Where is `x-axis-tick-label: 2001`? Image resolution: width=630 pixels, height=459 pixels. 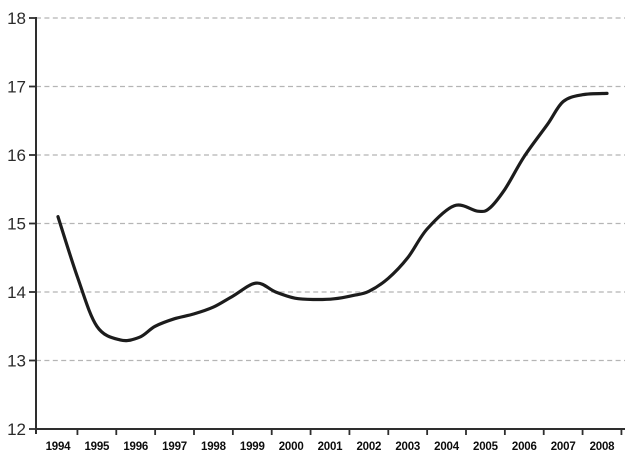 x-axis-tick-label: 2001 is located at coordinates (331, 447).